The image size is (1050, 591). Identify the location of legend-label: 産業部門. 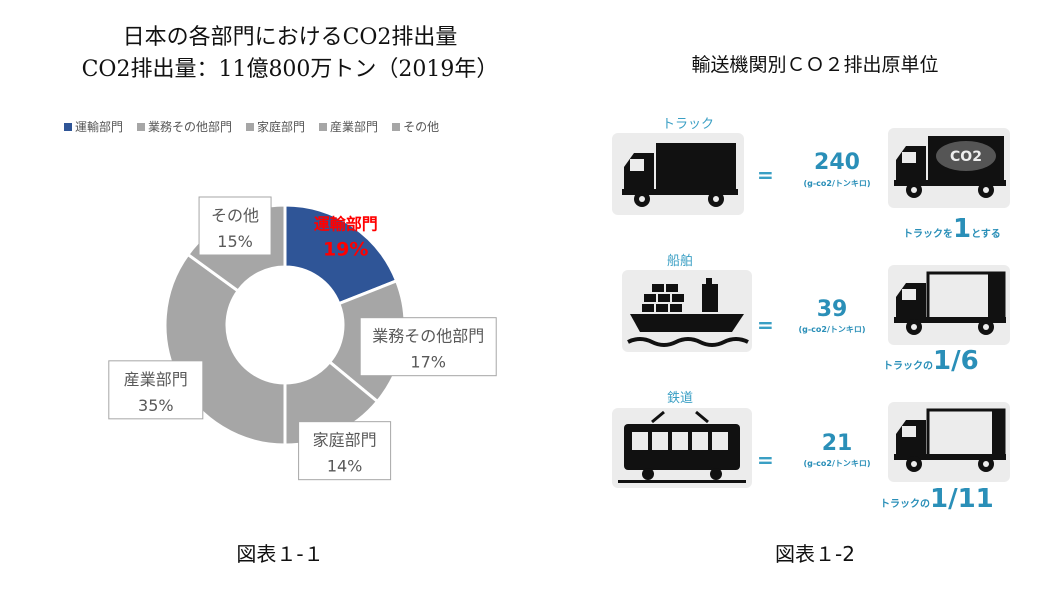
(354, 127).